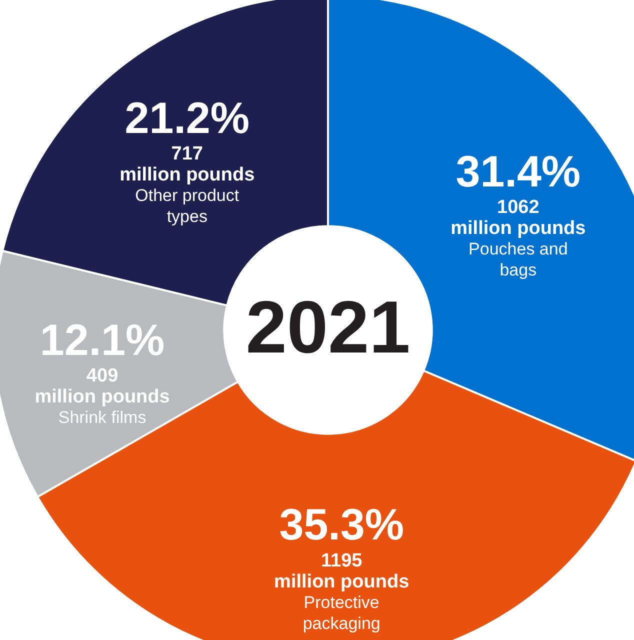  What do you see at coordinates (341, 525) in the screenshot?
I see `data-label: 35.3%` at bounding box center [341, 525].